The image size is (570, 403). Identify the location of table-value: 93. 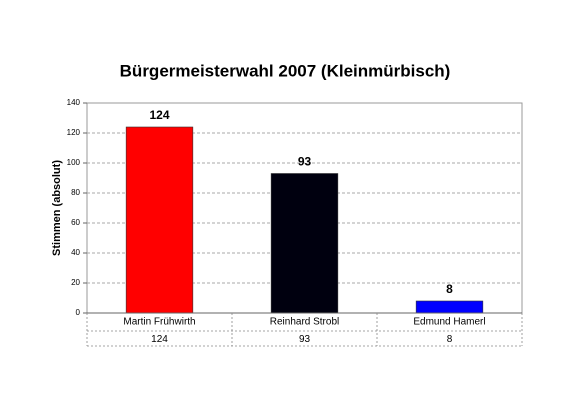
(305, 339).